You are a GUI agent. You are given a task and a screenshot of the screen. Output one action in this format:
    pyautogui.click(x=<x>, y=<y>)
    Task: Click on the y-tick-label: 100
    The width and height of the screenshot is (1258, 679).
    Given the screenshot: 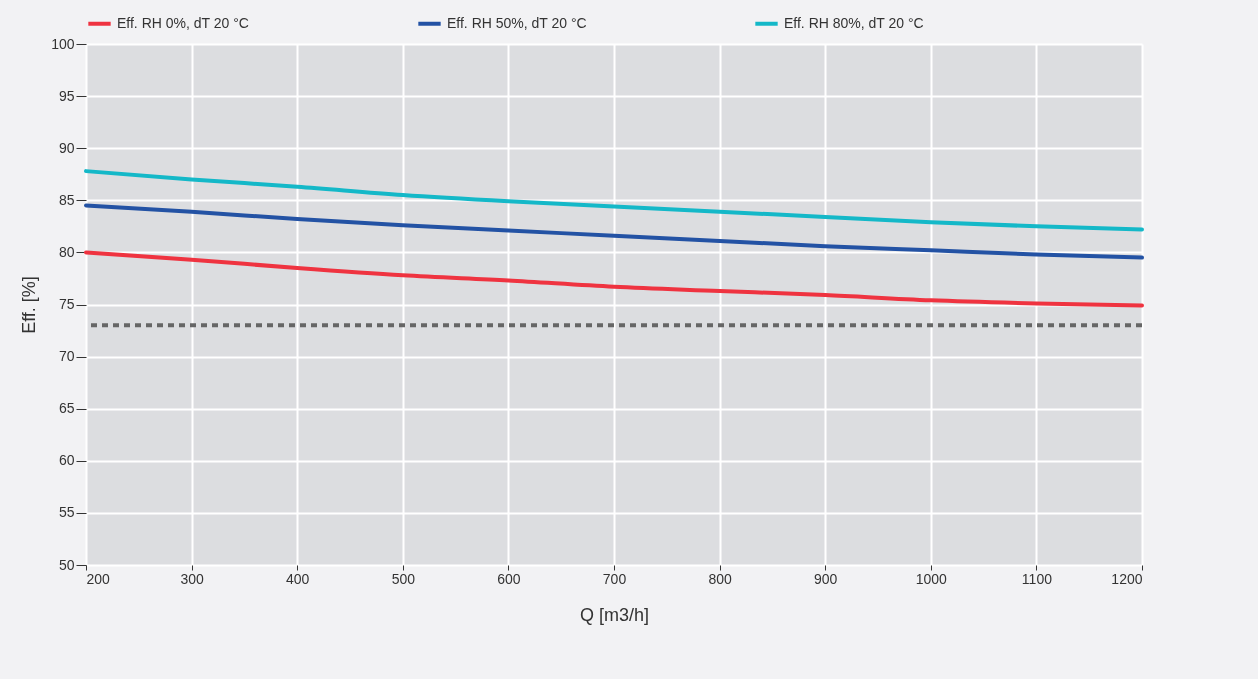 What is the action you would take?
    pyautogui.click(x=63, y=43)
    